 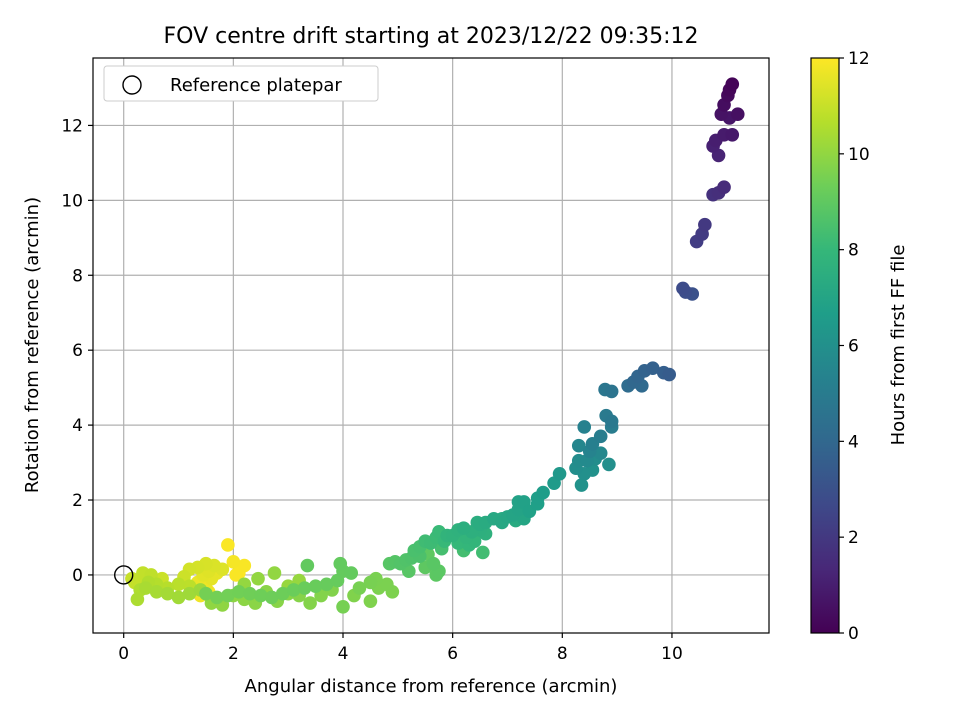 I want to click on colorbar-tick-label: 12, so click(x=859, y=59).